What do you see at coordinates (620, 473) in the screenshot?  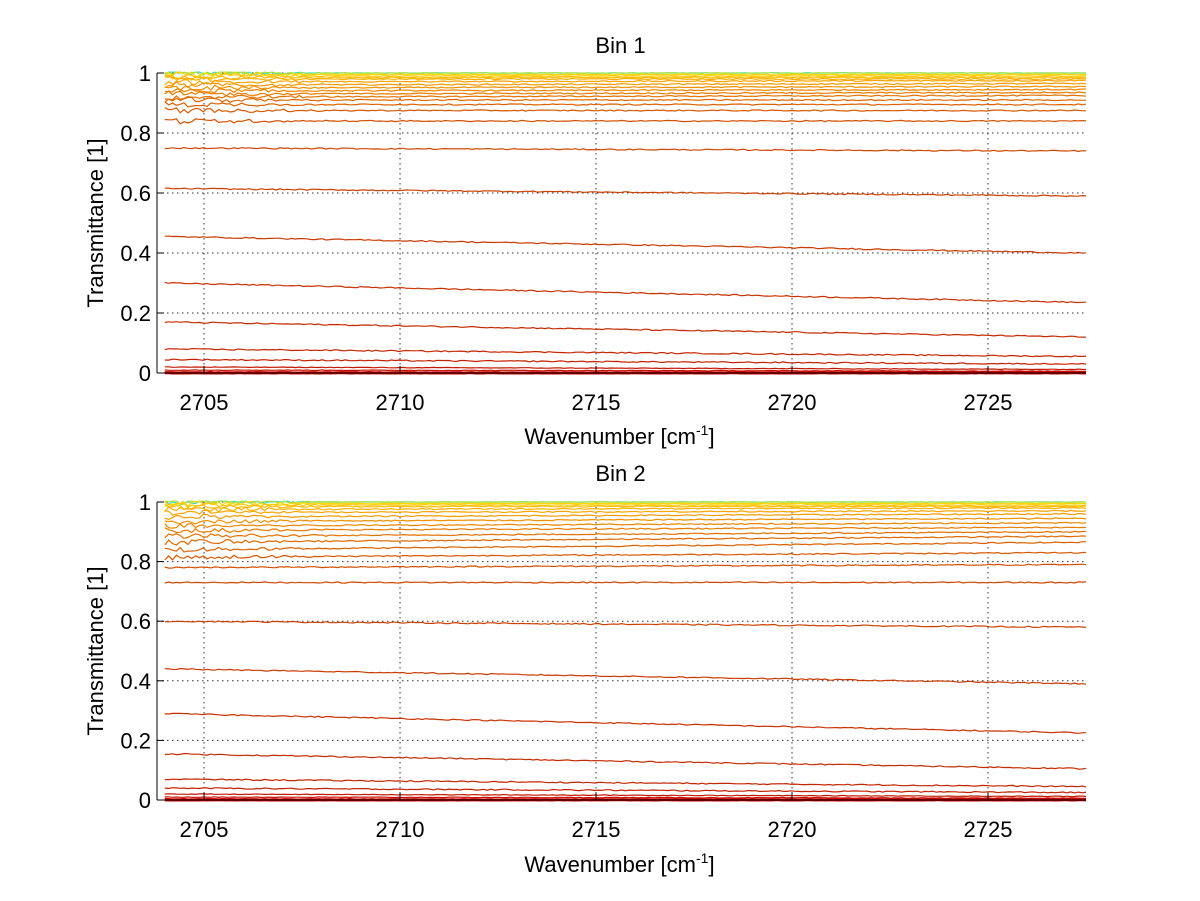 I see `chart-title: Bin 2` at bounding box center [620, 473].